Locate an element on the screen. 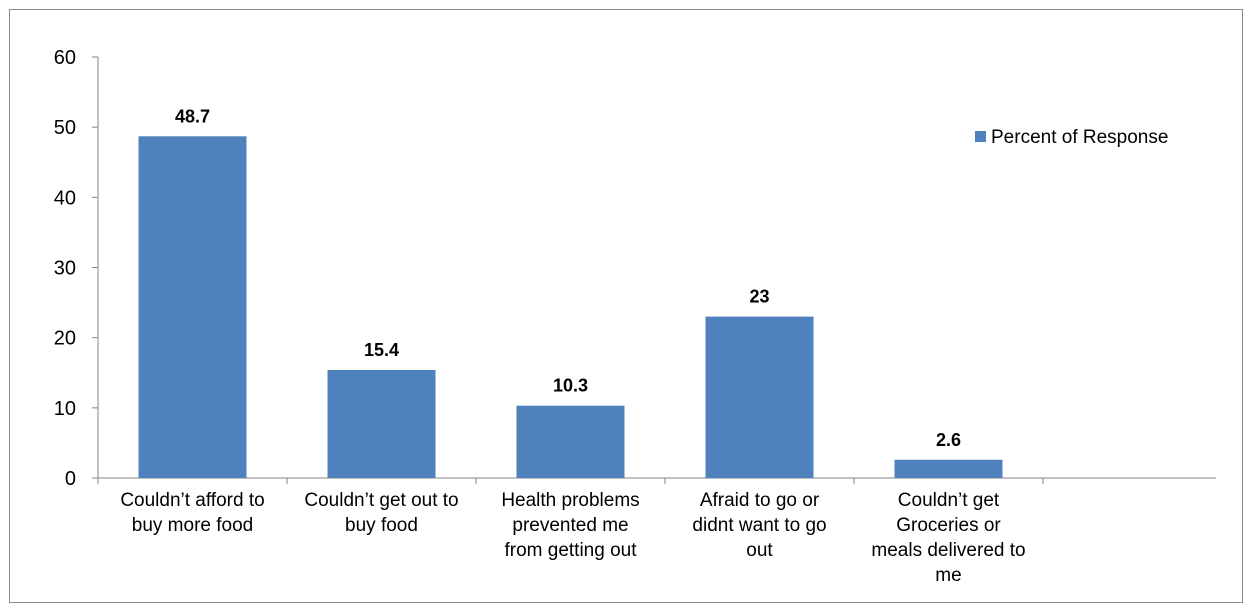 This screenshot has width=1252, height=612. legend-label: Percent of Response is located at coordinates (1079, 137).